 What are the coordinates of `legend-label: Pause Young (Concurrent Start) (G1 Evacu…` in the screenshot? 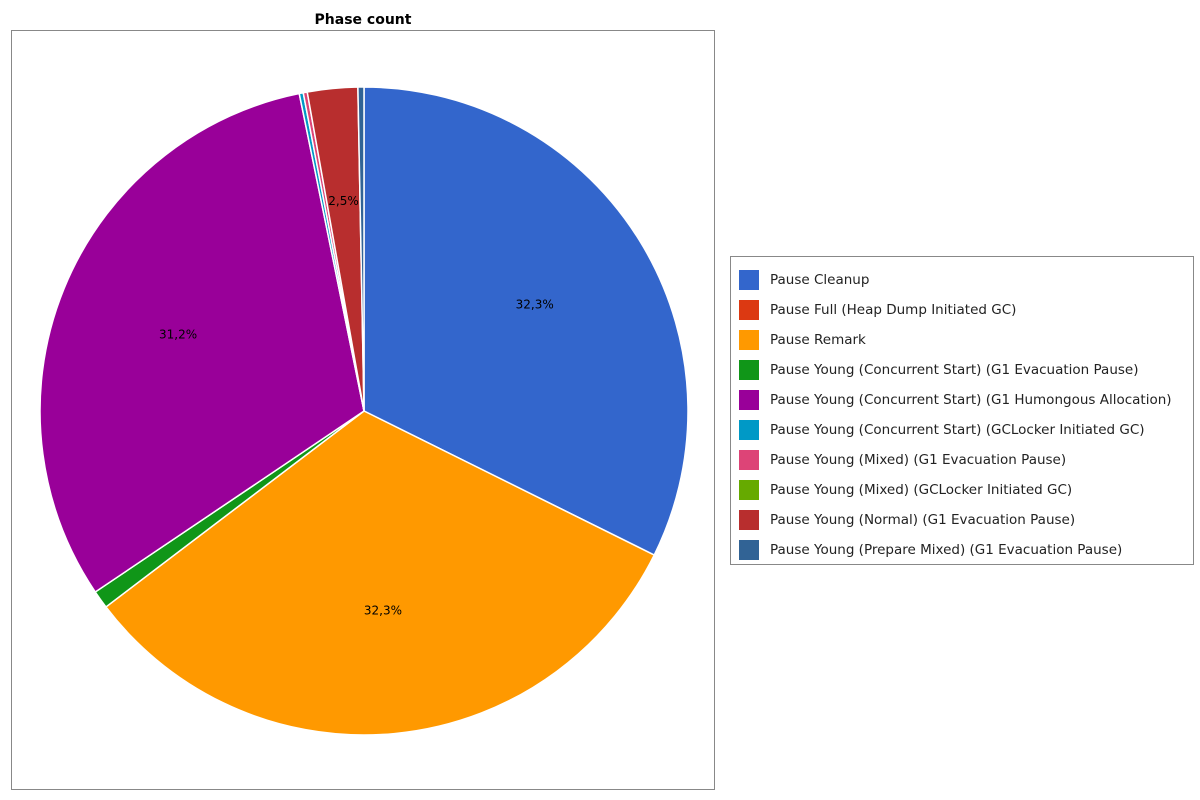 It's located at (954, 370).